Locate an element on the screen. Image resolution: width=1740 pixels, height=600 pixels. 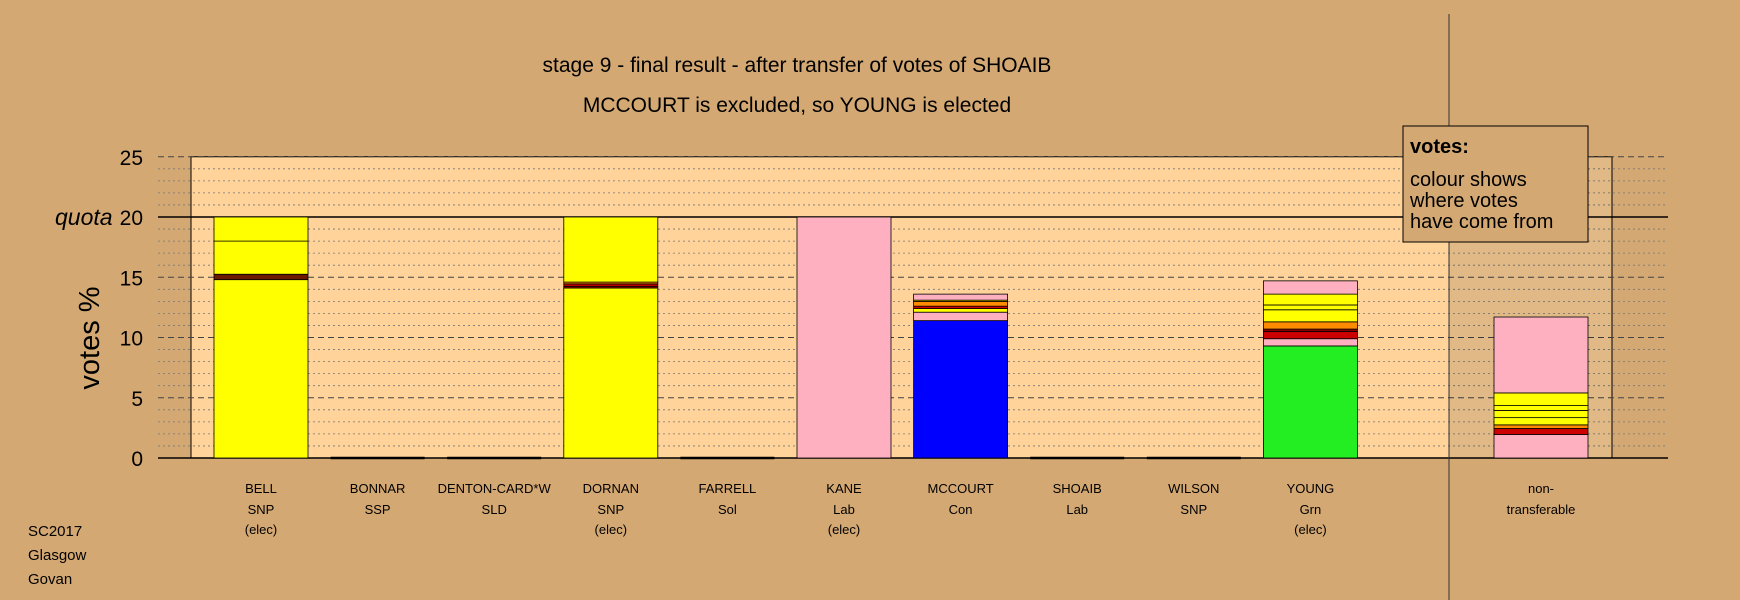
candidate-party-label: SLD is located at coordinates (494, 509).